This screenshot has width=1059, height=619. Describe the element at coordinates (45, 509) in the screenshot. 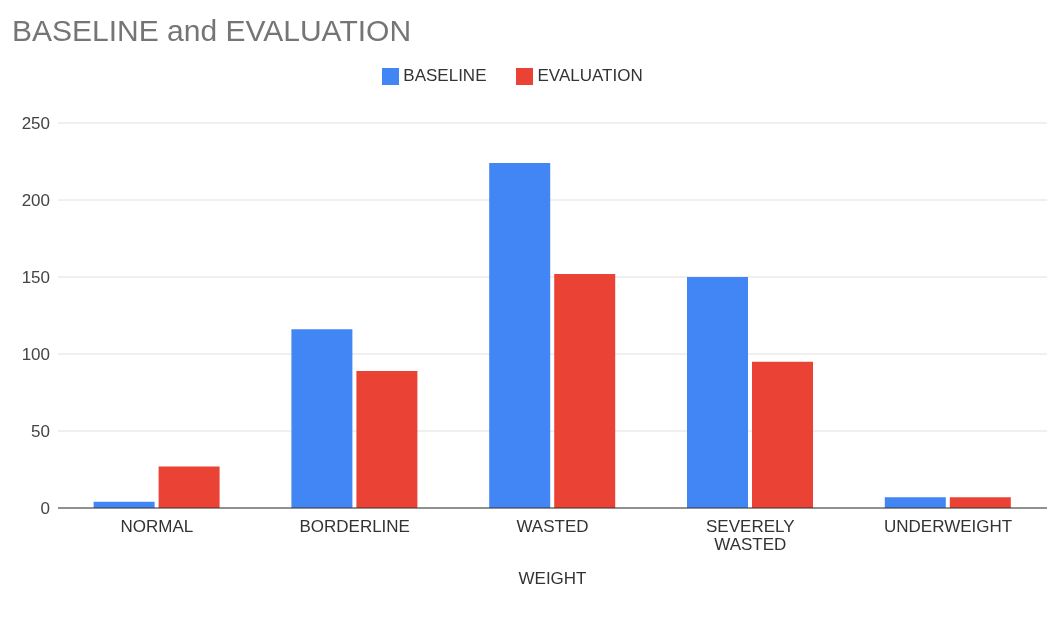

I see `y-tick-label: 0` at that location.